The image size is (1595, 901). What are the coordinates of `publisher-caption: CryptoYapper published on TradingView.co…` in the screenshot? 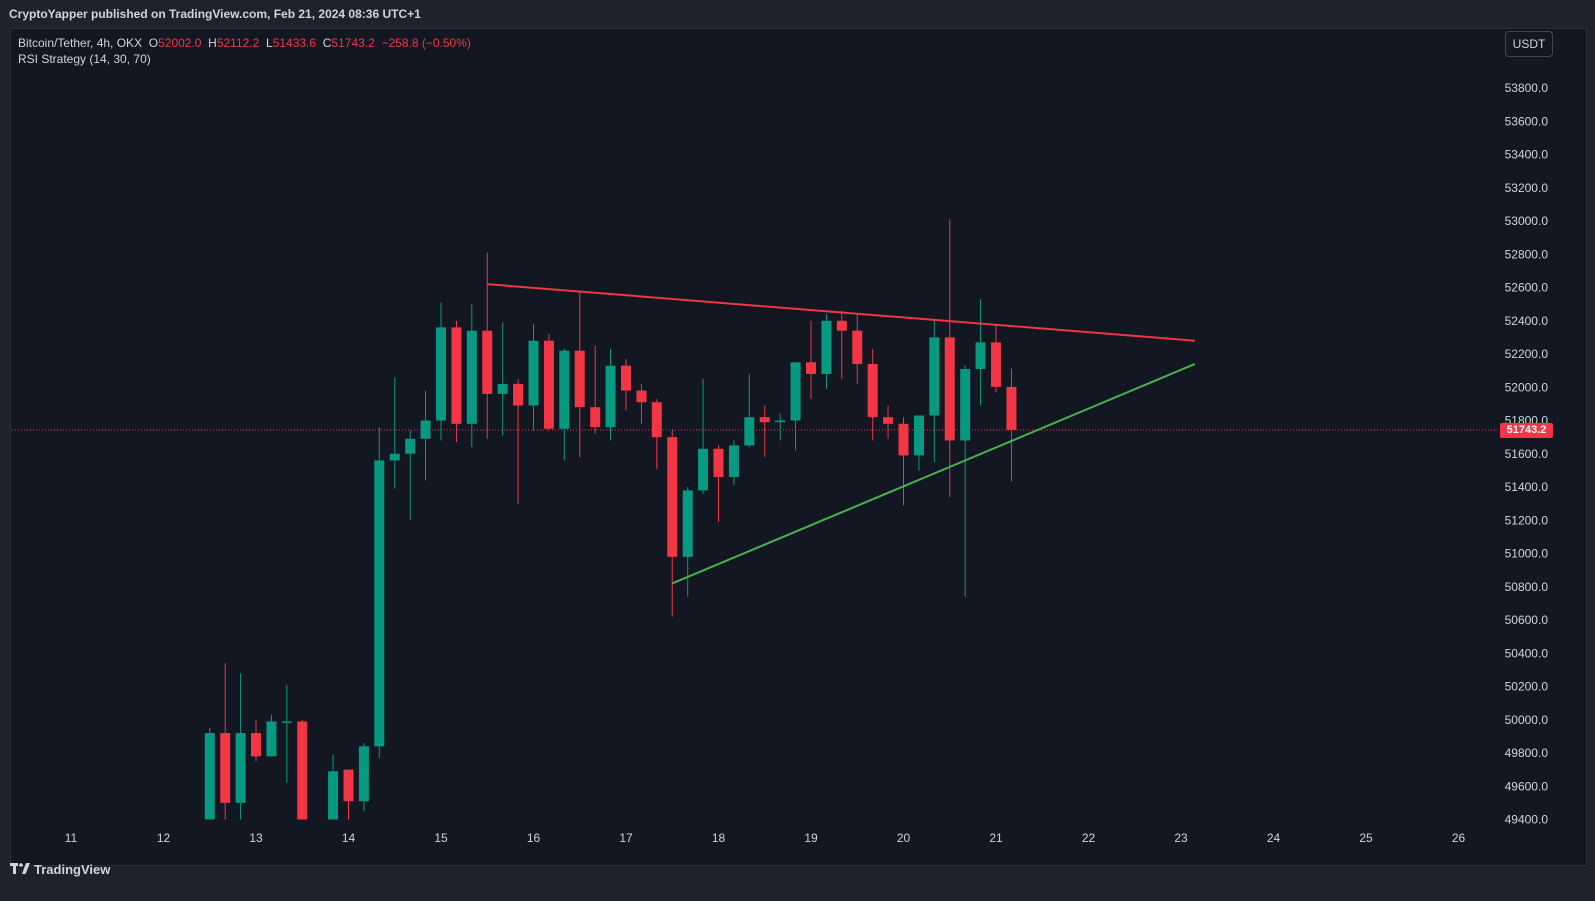 It's located at (215, 14).